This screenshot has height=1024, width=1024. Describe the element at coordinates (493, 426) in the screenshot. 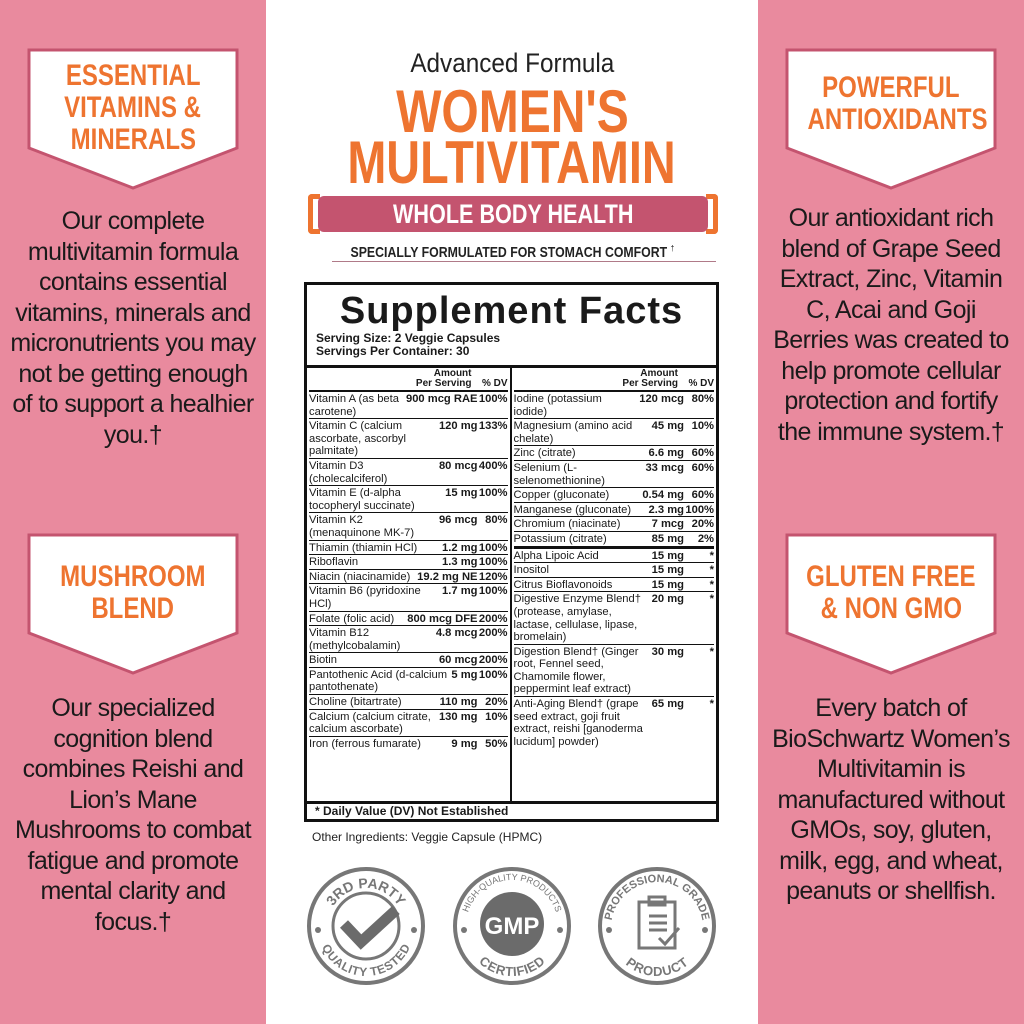

I see `nutrient-dv: 133%` at that location.